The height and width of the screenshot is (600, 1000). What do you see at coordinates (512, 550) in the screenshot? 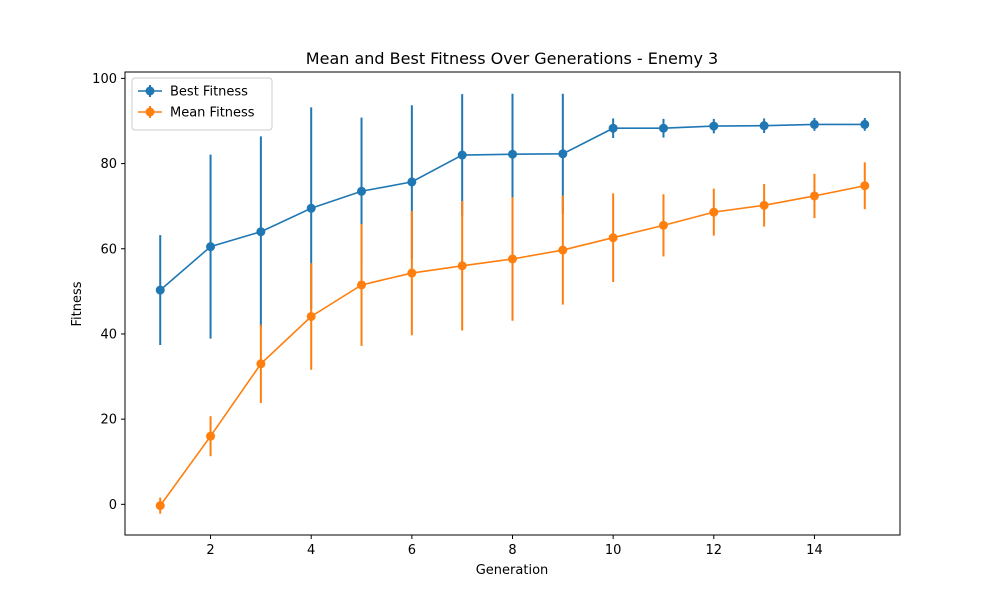
I see `x-tick-label: 8` at bounding box center [512, 550].